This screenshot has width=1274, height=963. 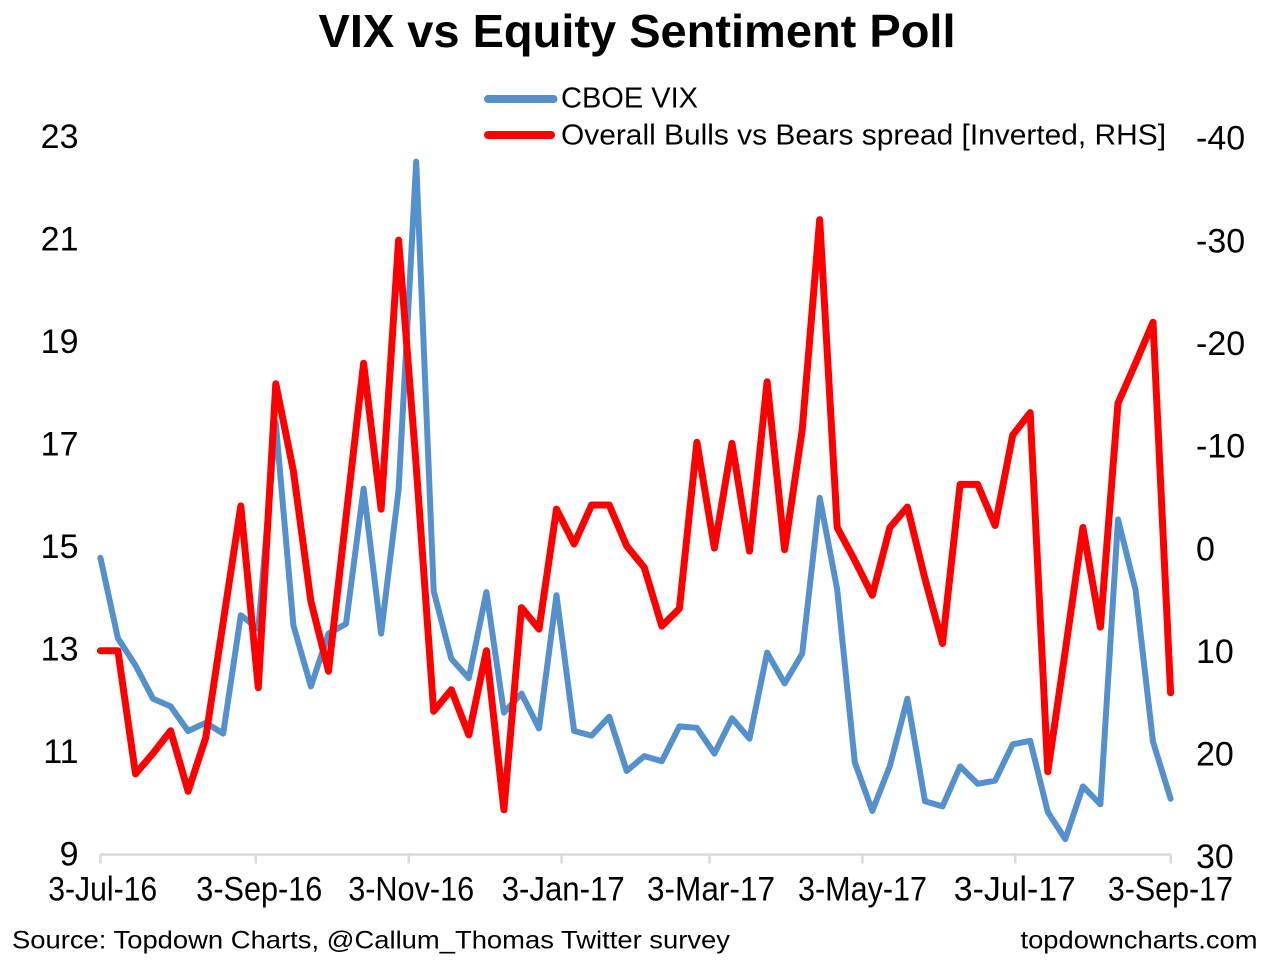 What do you see at coordinates (1205, 549) in the screenshot?
I see `svg-text: 0` at bounding box center [1205, 549].